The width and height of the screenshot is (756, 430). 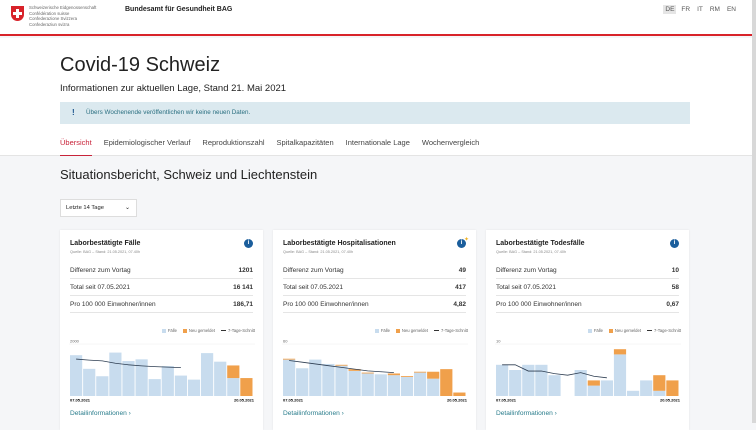 I want to click on stat-value: 417, so click(x=460, y=287).